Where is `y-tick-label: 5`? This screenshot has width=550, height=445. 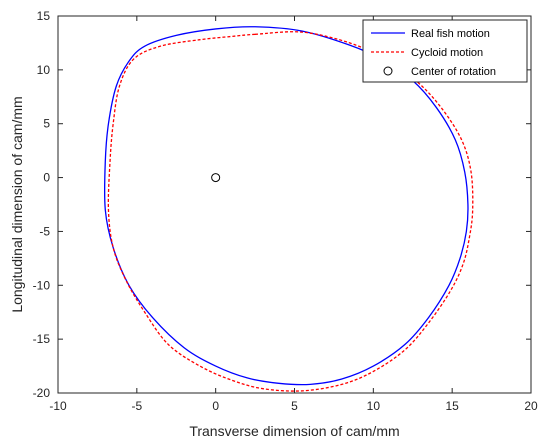
y-tick-label: 5 is located at coordinates (46, 124).